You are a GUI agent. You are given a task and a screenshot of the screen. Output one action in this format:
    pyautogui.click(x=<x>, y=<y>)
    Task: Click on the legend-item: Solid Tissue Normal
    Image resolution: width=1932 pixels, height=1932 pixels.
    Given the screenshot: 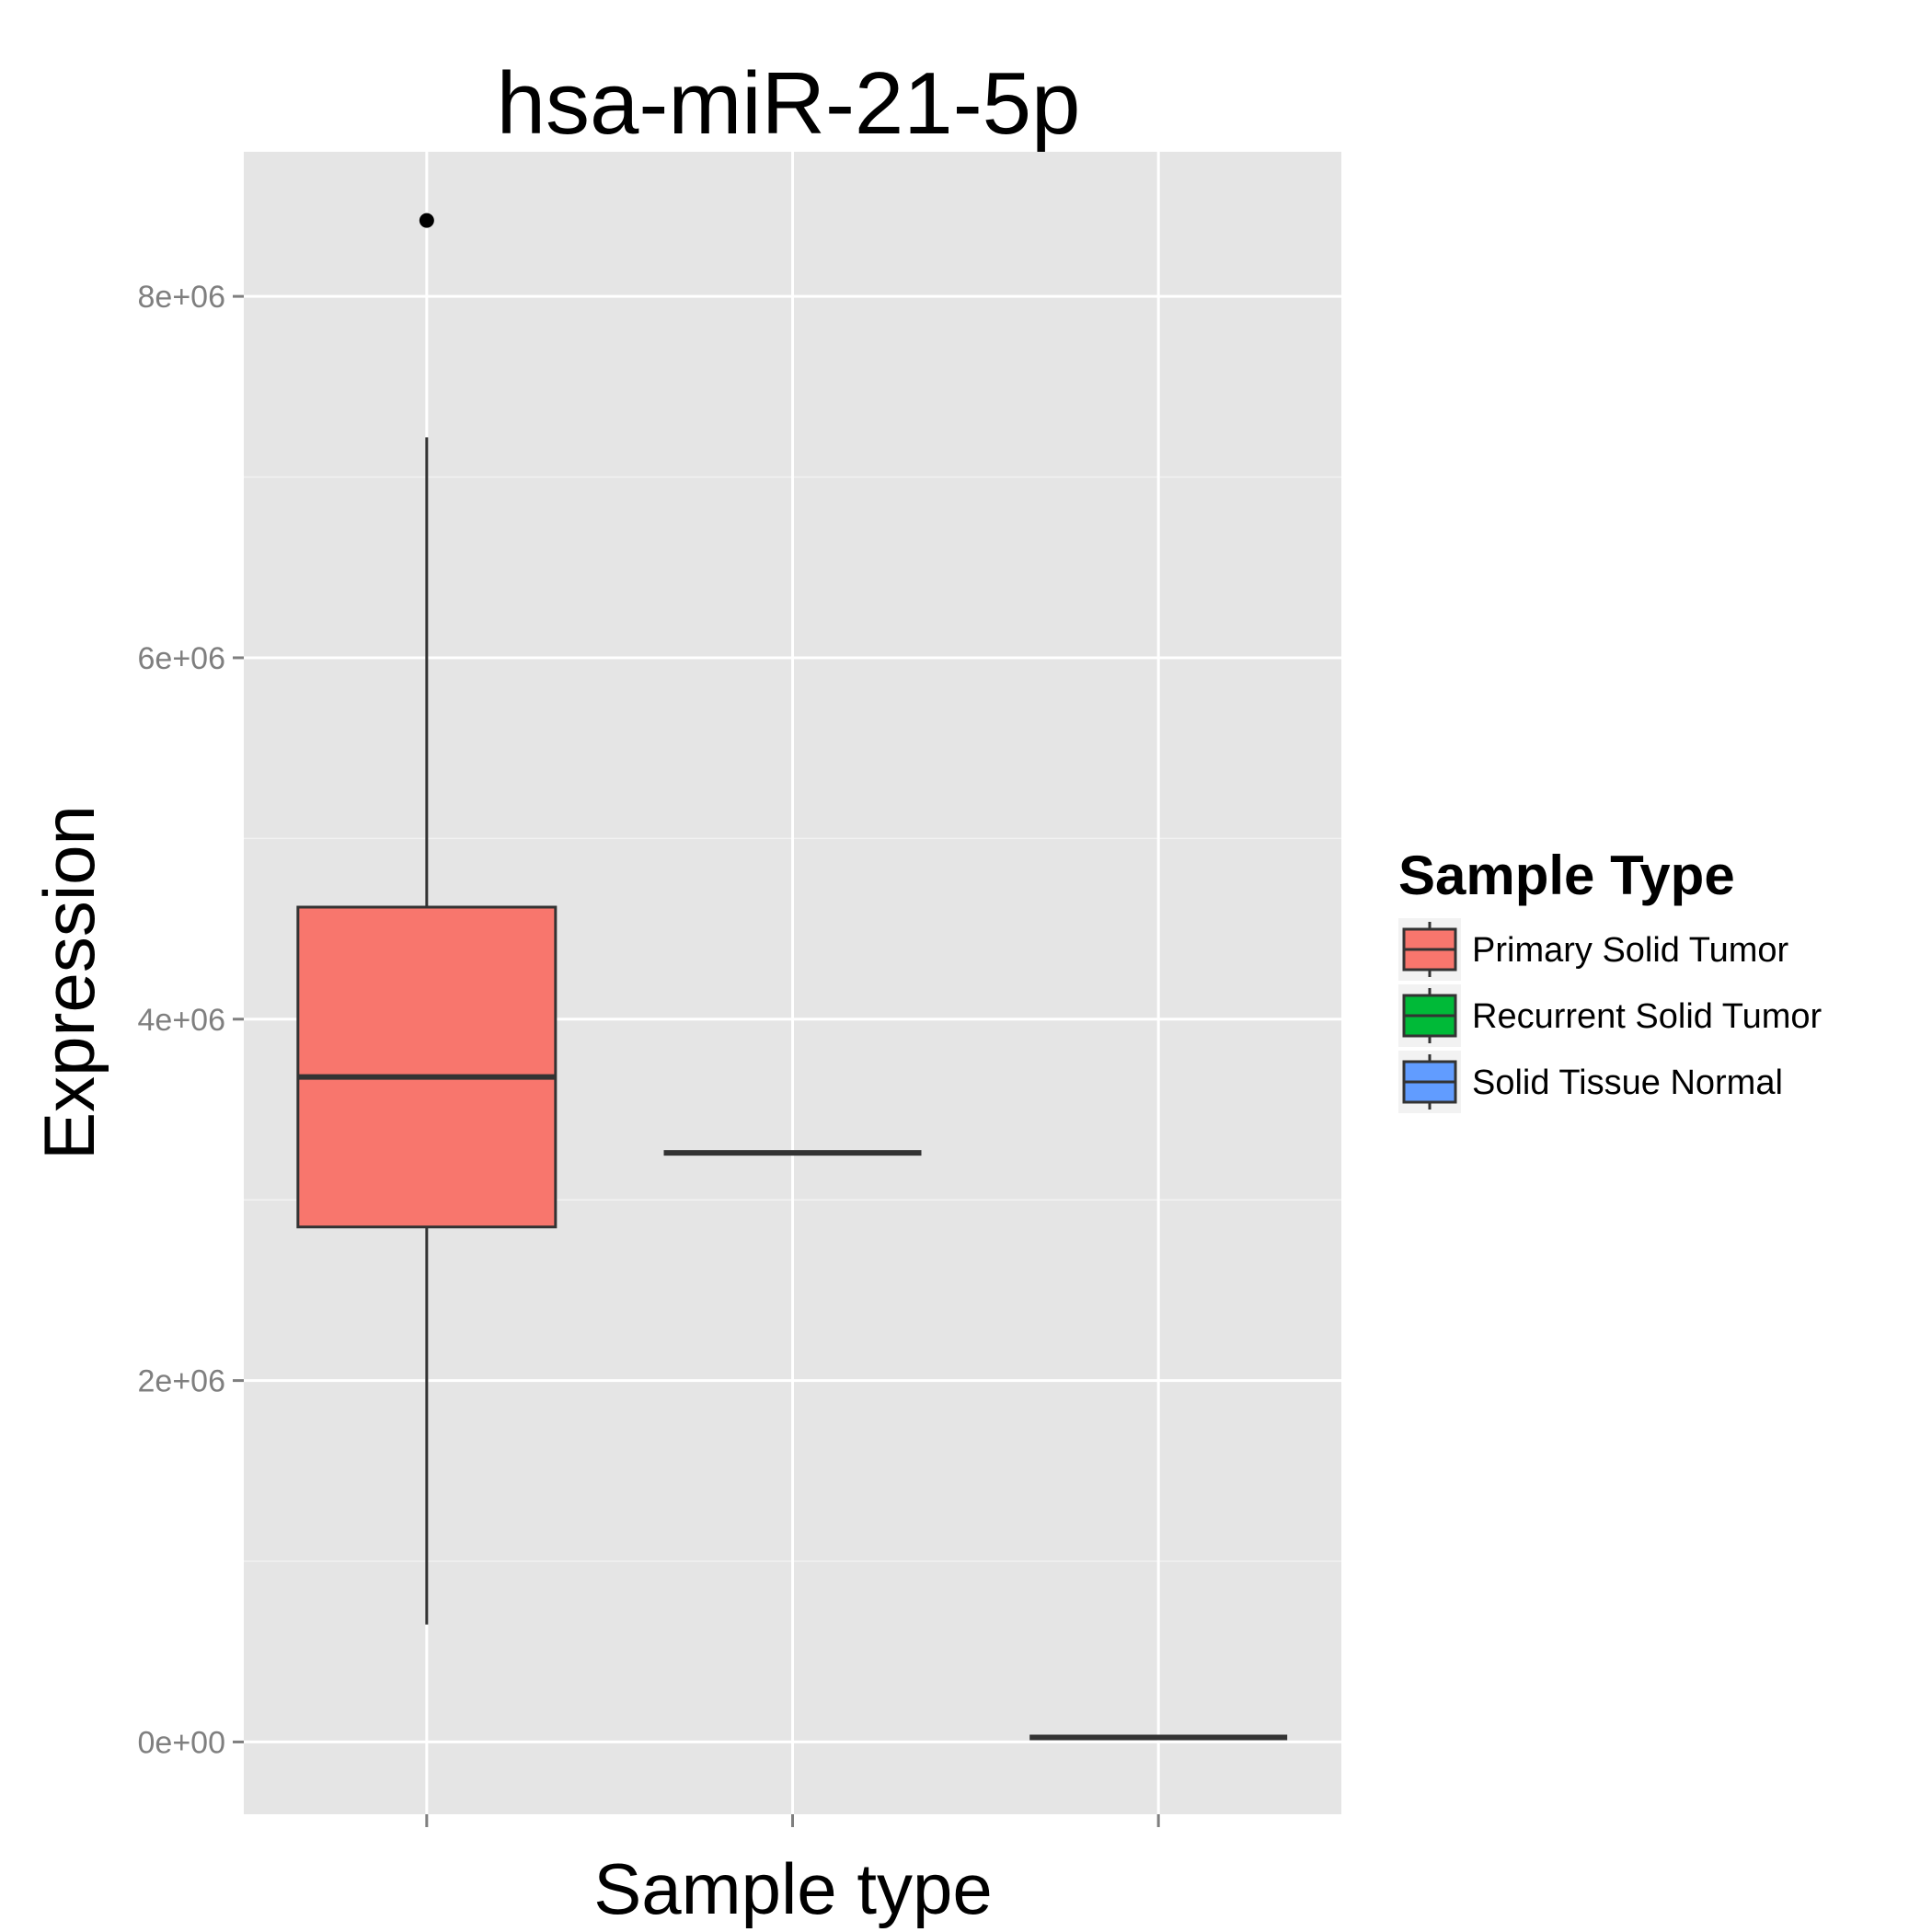 What is the action you would take?
    pyautogui.click(x=1590, y=1082)
    